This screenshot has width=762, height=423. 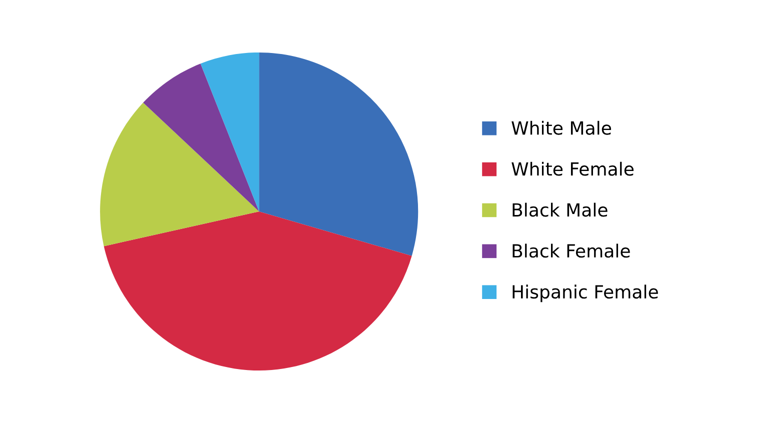 I want to click on legend-label: Black Male, so click(x=560, y=209).